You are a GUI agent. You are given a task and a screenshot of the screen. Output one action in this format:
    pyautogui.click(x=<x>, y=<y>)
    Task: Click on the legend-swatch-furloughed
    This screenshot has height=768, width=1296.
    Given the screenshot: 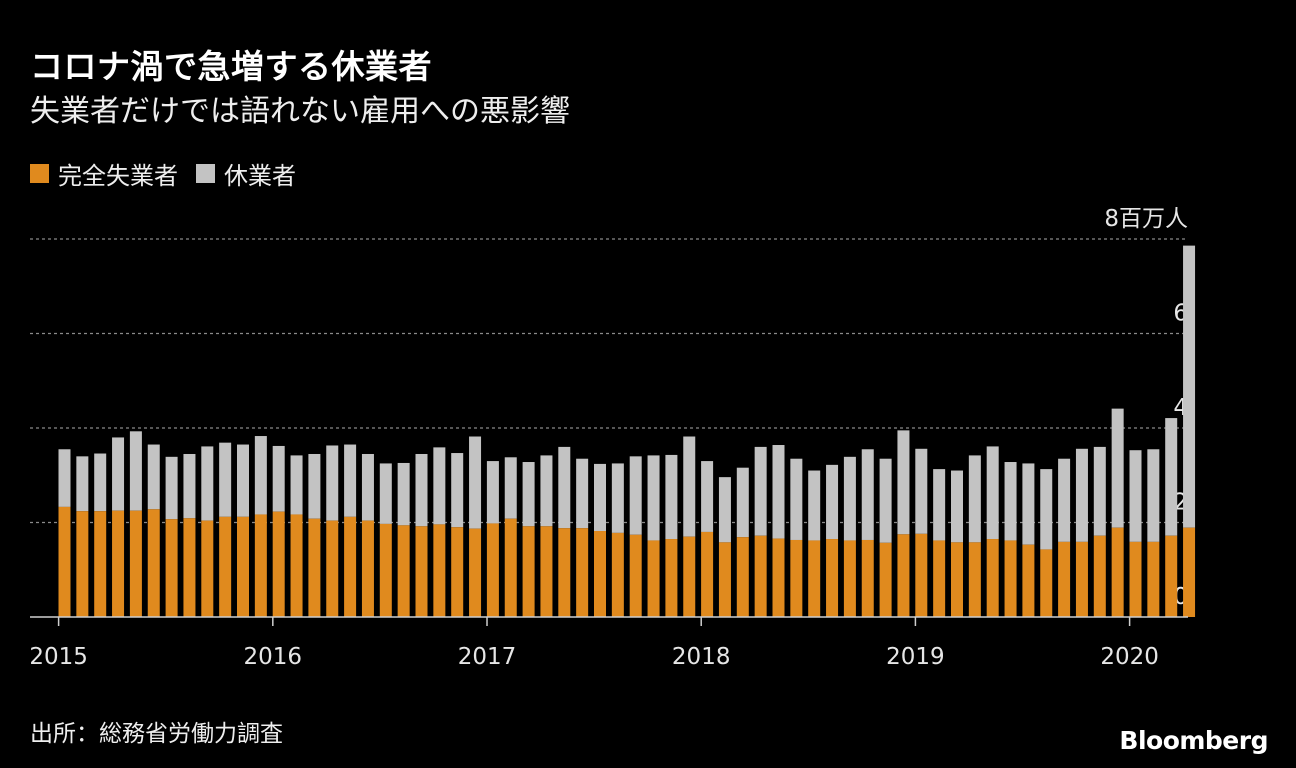 What is the action you would take?
    pyautogui.click(x=205, y=173)
    